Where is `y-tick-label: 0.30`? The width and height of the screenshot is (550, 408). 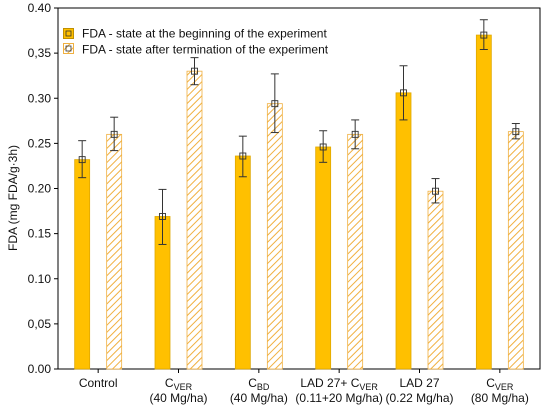
y-tick-label: 0.30 is located at coordinates (40, 98).